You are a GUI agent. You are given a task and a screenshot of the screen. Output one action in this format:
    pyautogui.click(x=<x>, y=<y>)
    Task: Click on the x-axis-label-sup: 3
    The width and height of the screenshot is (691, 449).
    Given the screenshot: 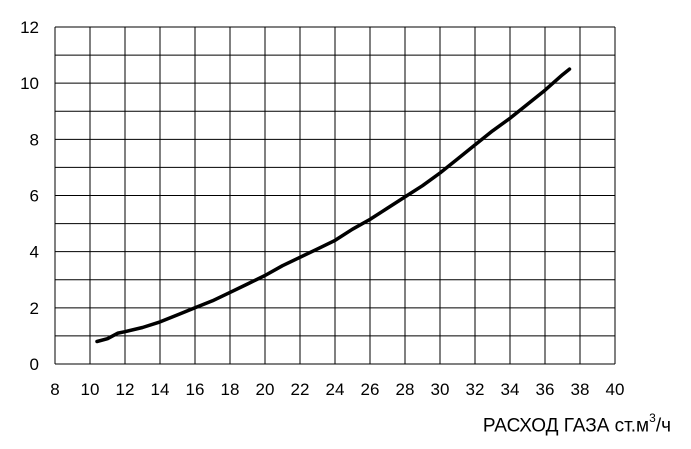 What is the action you would take?
    pyautogui.click(x=652, y=418)
    